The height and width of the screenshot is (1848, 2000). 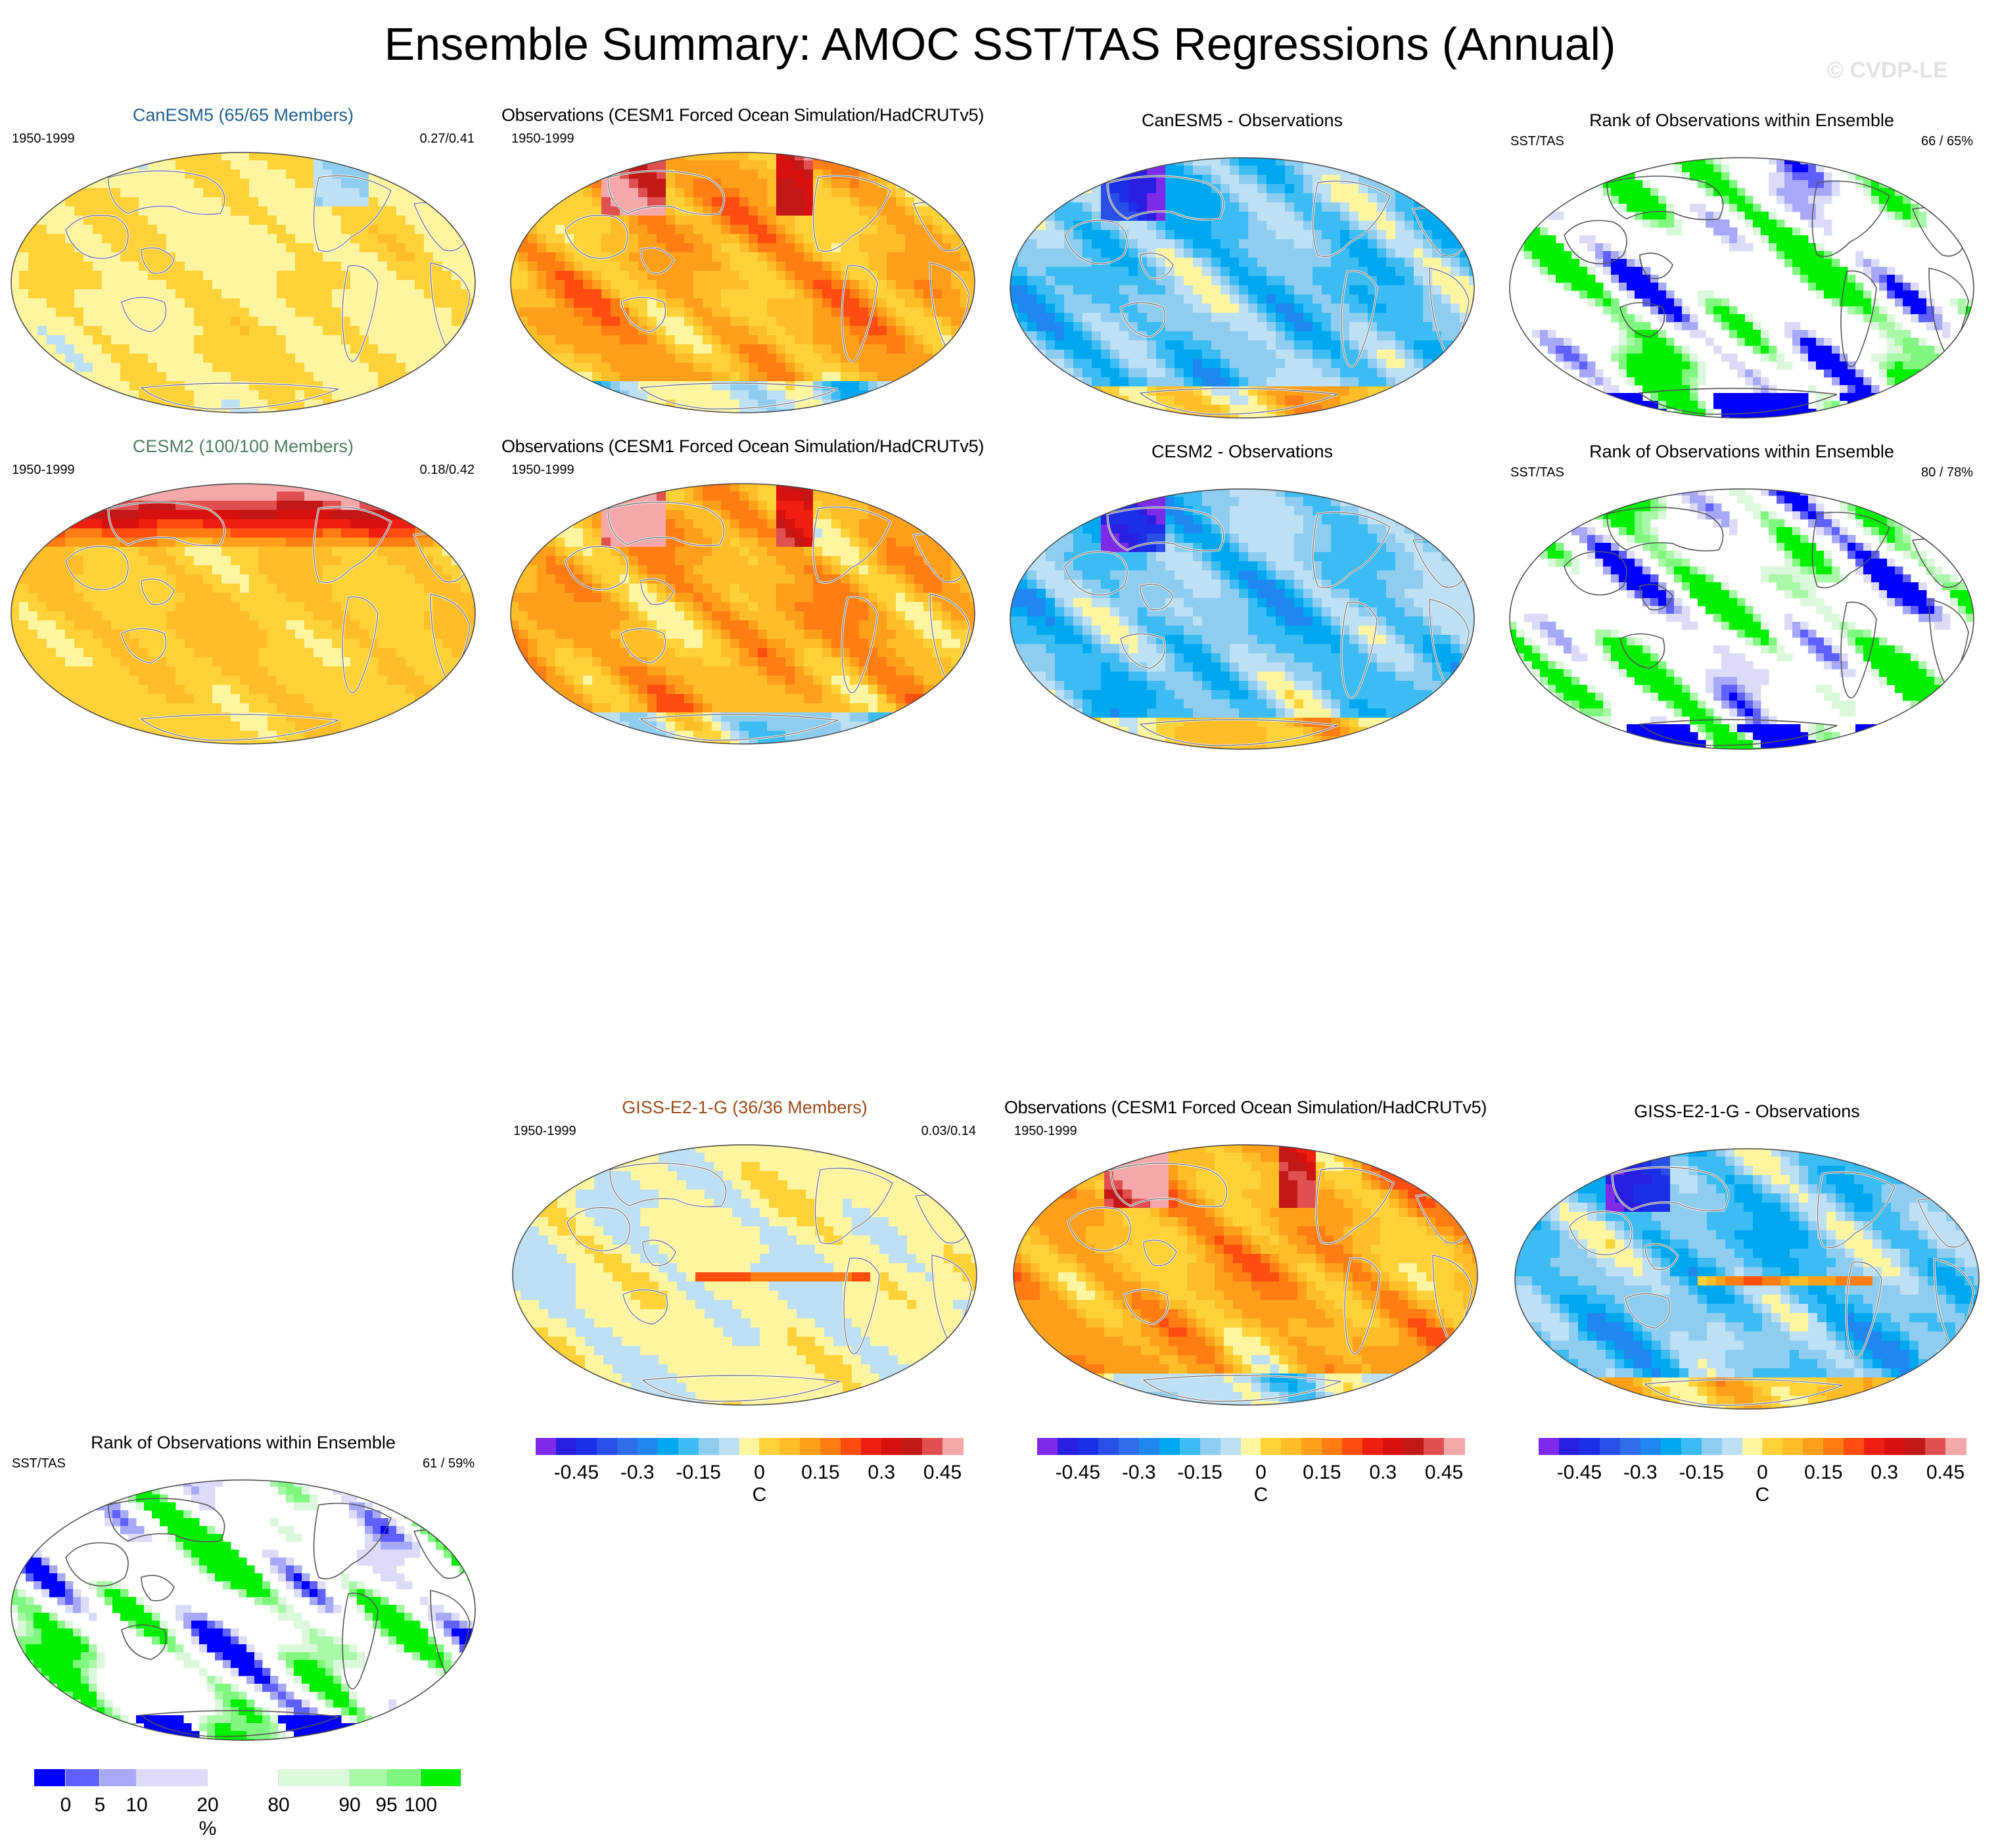 What do you see at coordinates (1242, 451) in the screenshot?
I see `panel-title: CESM2 - Observations` at bounding box center [1242, 451].